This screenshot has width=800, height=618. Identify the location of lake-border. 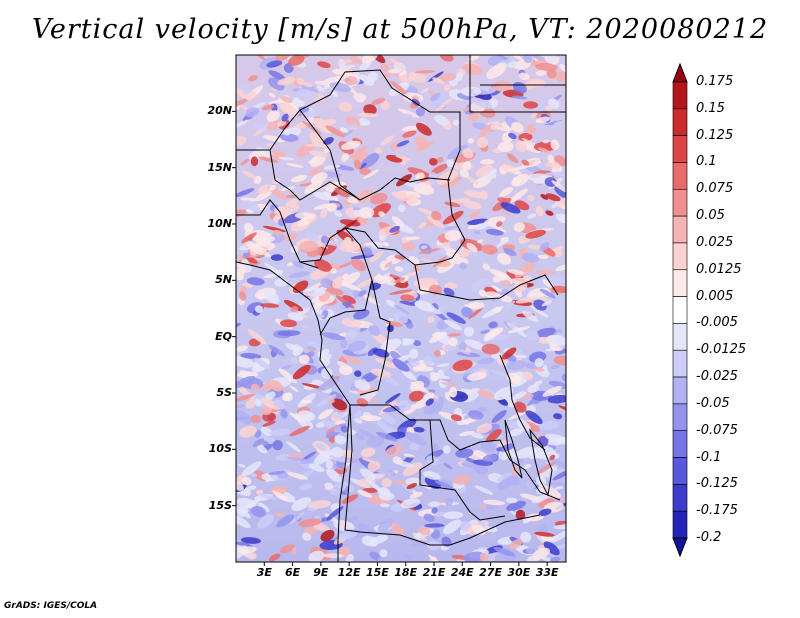
(513, 449).